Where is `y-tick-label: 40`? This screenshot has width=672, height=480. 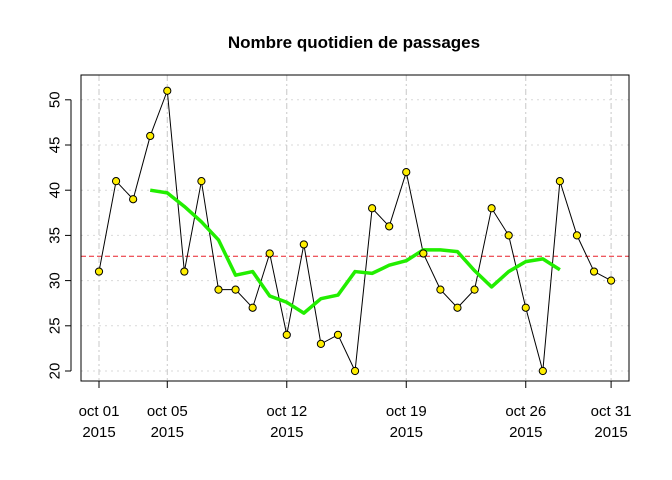 y-tick-label: 40 is located at coordinates (54, 190).